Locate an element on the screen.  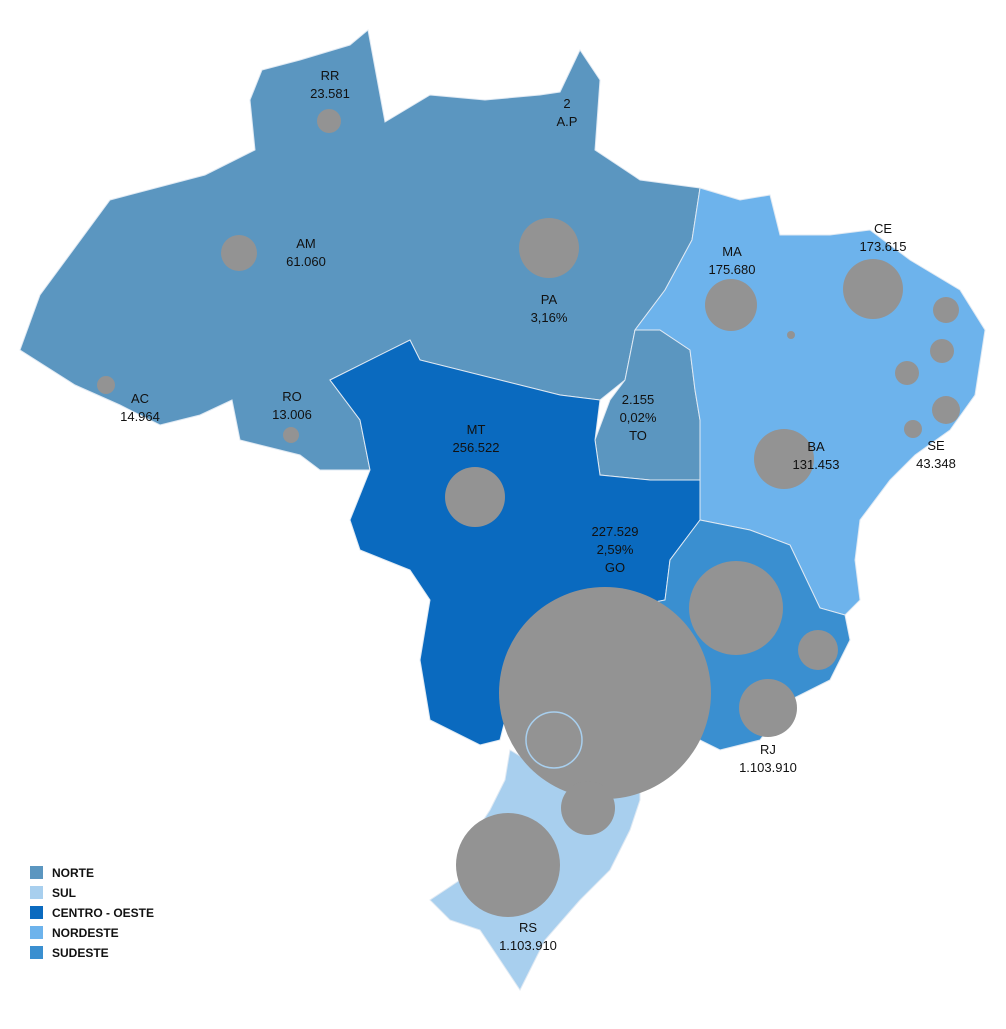
legend: NORTE SUL CENTRO - OESTE NORDESTE SUDESTE is located at coordinates (92, 913).